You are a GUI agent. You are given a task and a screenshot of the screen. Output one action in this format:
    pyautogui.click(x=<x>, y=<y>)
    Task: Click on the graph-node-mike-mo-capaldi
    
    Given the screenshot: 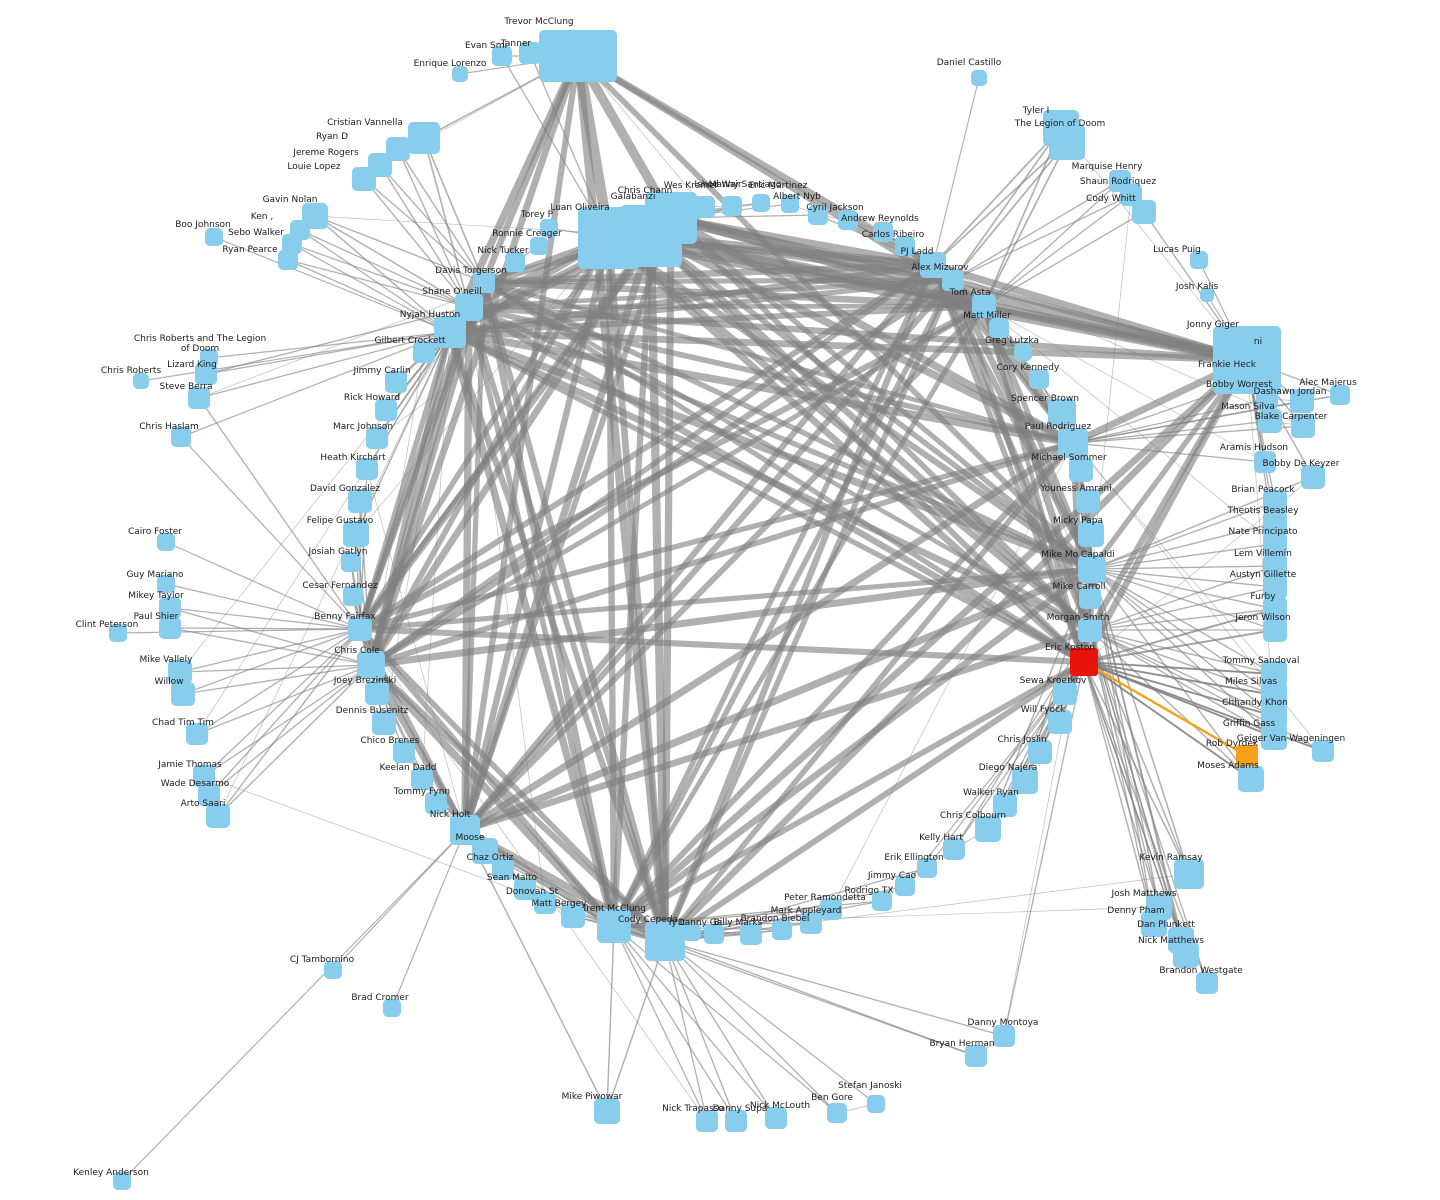 What is the action you would take?
    pyautogui.click(x=1092, y=569)
    